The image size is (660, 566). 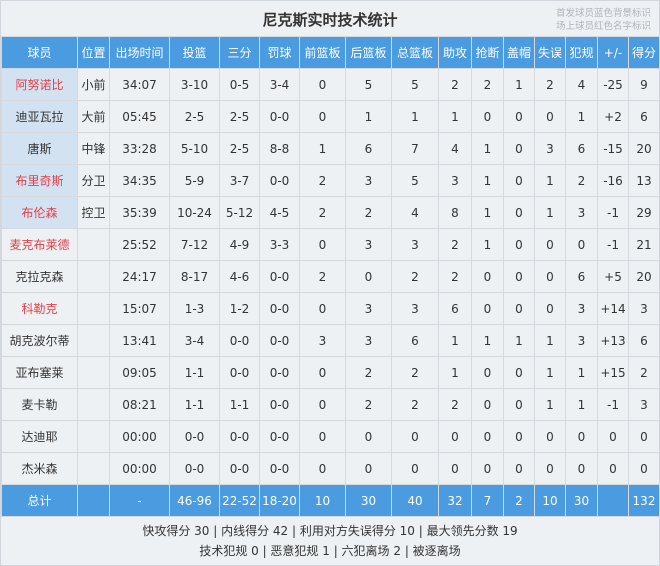 What do you see at coordinates (194, 180) in the screenshot?
I see `stat-cell: 5-9` at bounding box center [194, 180].